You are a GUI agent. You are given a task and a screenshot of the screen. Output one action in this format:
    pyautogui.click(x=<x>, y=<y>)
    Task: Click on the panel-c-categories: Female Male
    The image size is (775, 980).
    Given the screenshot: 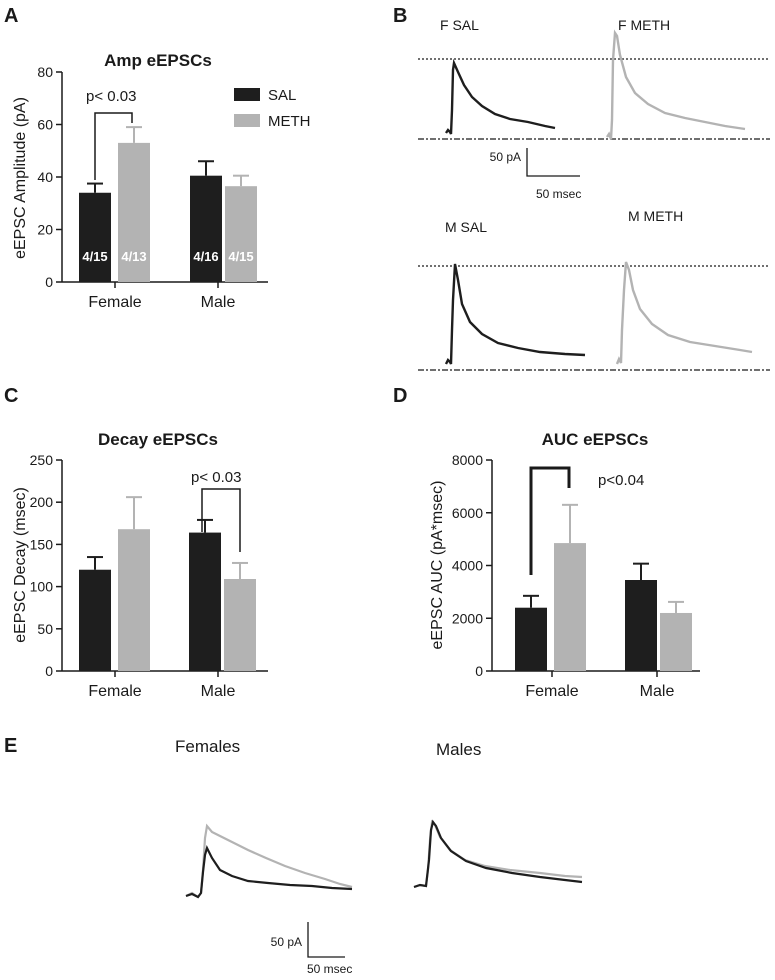 What is the action you would take?
    pyautogui.click(x=161, y=691)
    